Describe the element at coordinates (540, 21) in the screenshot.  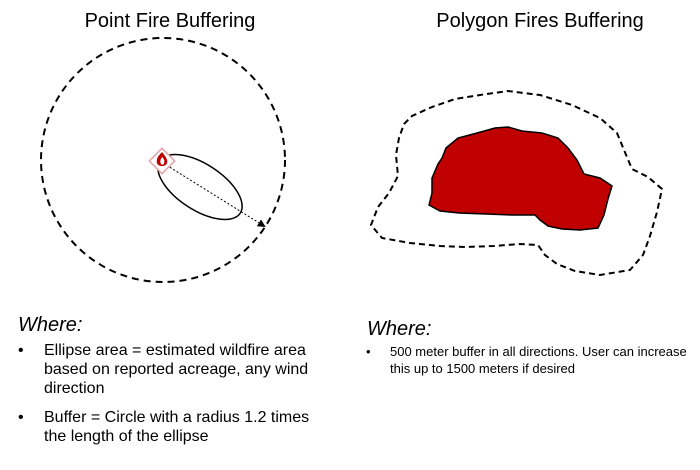
I see `polygon-fire-title: Polygon Fires Buffering` at that location.